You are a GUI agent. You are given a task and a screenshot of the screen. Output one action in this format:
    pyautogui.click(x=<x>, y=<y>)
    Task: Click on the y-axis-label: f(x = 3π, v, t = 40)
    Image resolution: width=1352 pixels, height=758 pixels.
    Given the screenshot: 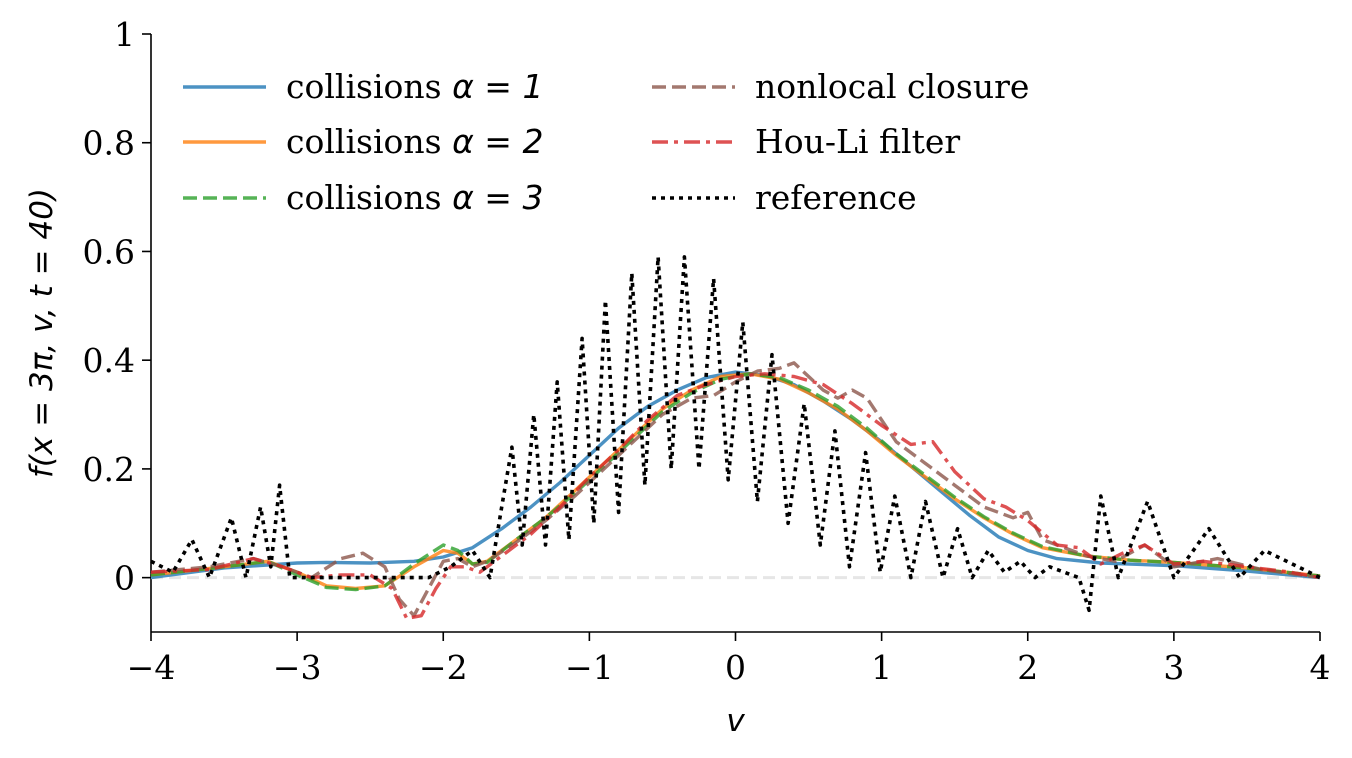 What is the action you would take?
    pyautogui.click(x=42, y=333)
    